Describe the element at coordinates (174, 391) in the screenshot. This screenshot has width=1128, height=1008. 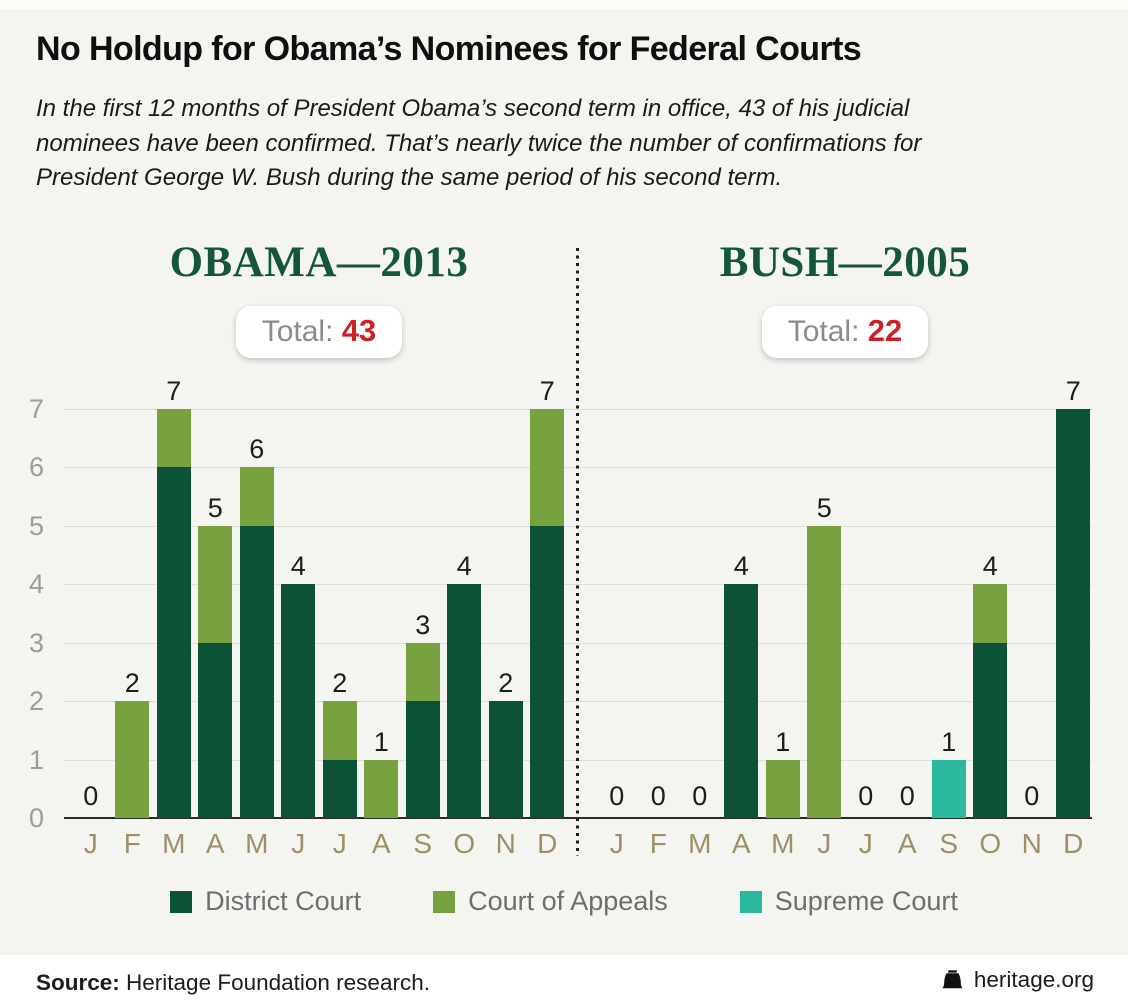
I see `bar-value-label: 7` at that location.